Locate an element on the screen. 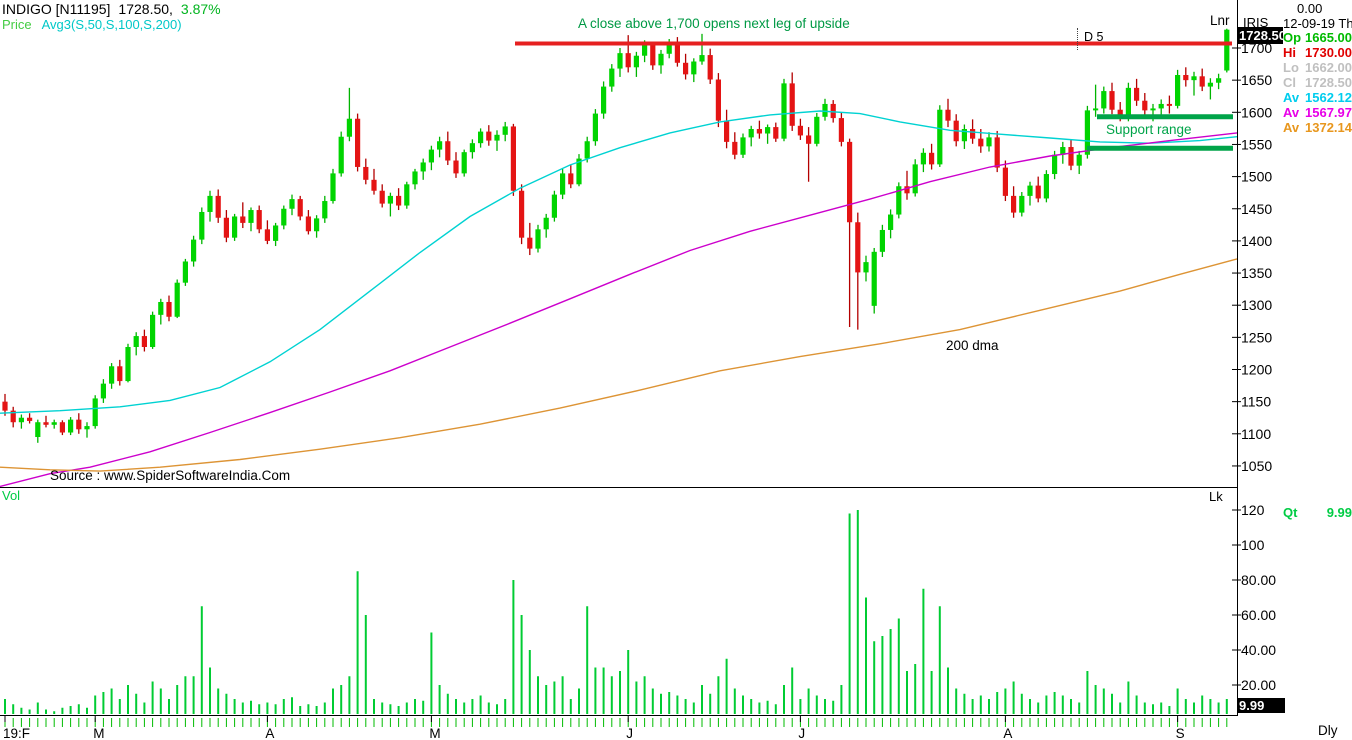  last-price-tag: 1728.50 is located at coordinates (1261, 35).